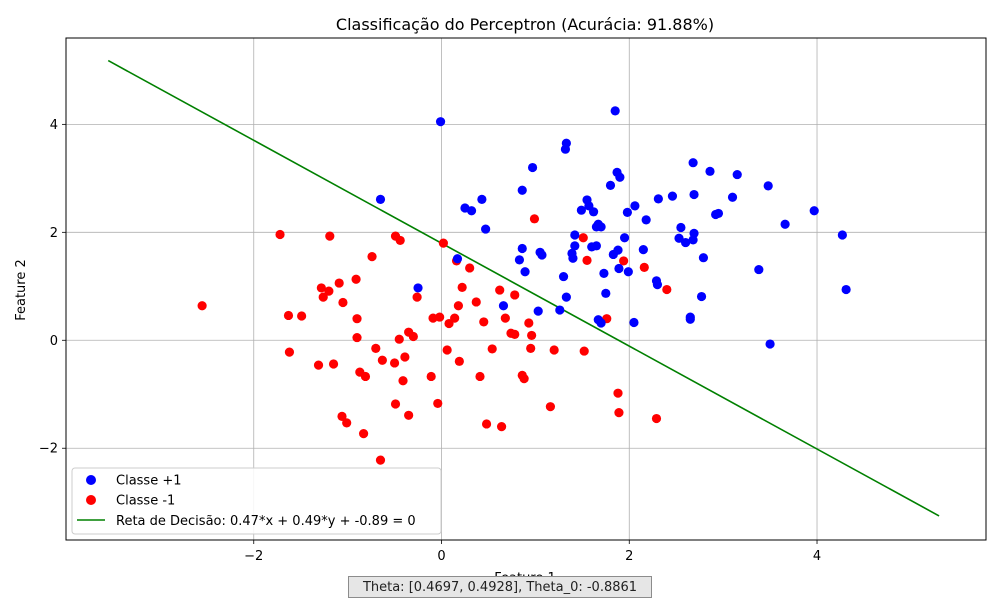 The width and height of the screenshot is (1000, 600). Describe the element at coordinates (48, 449) in the screenshot. I see `y-tick-label: −2` at that location.